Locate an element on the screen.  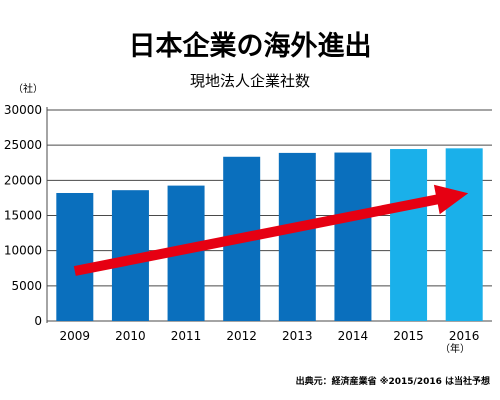
x-tick-label: 2009 is located at coordinates (75, 336).